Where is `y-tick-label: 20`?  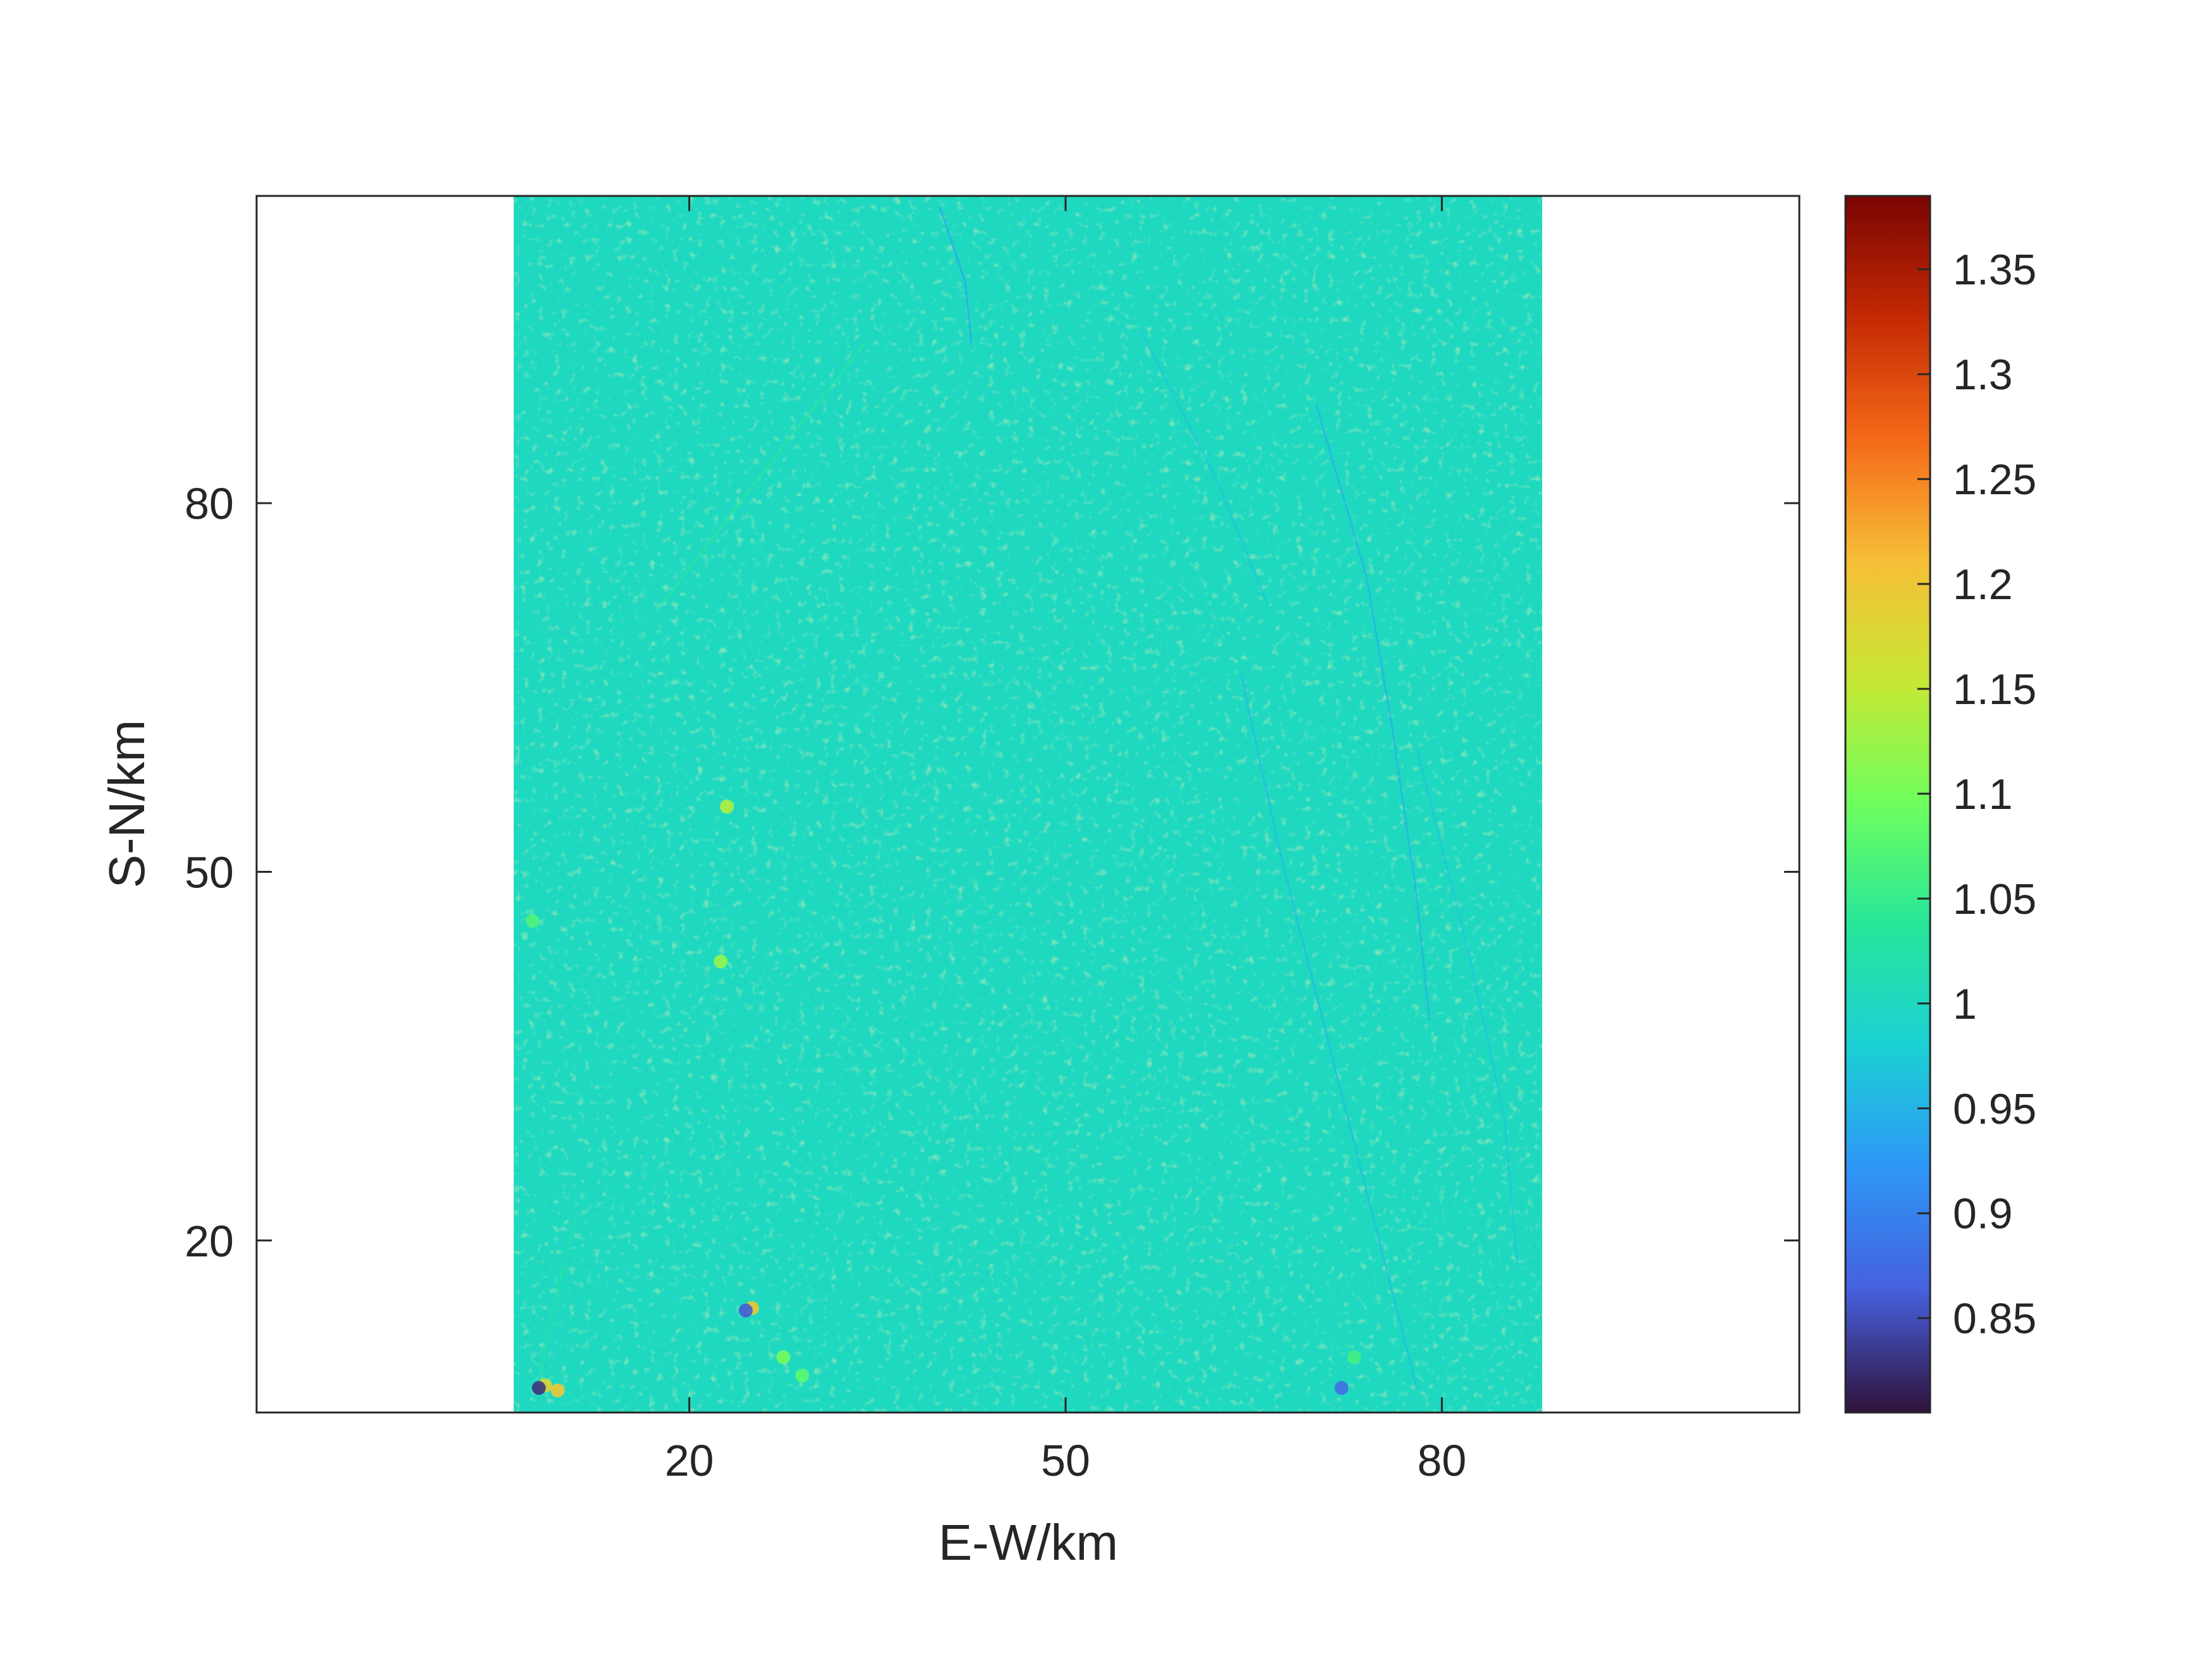
y-tick-label: 20 is located at coordinates (210, 1241).